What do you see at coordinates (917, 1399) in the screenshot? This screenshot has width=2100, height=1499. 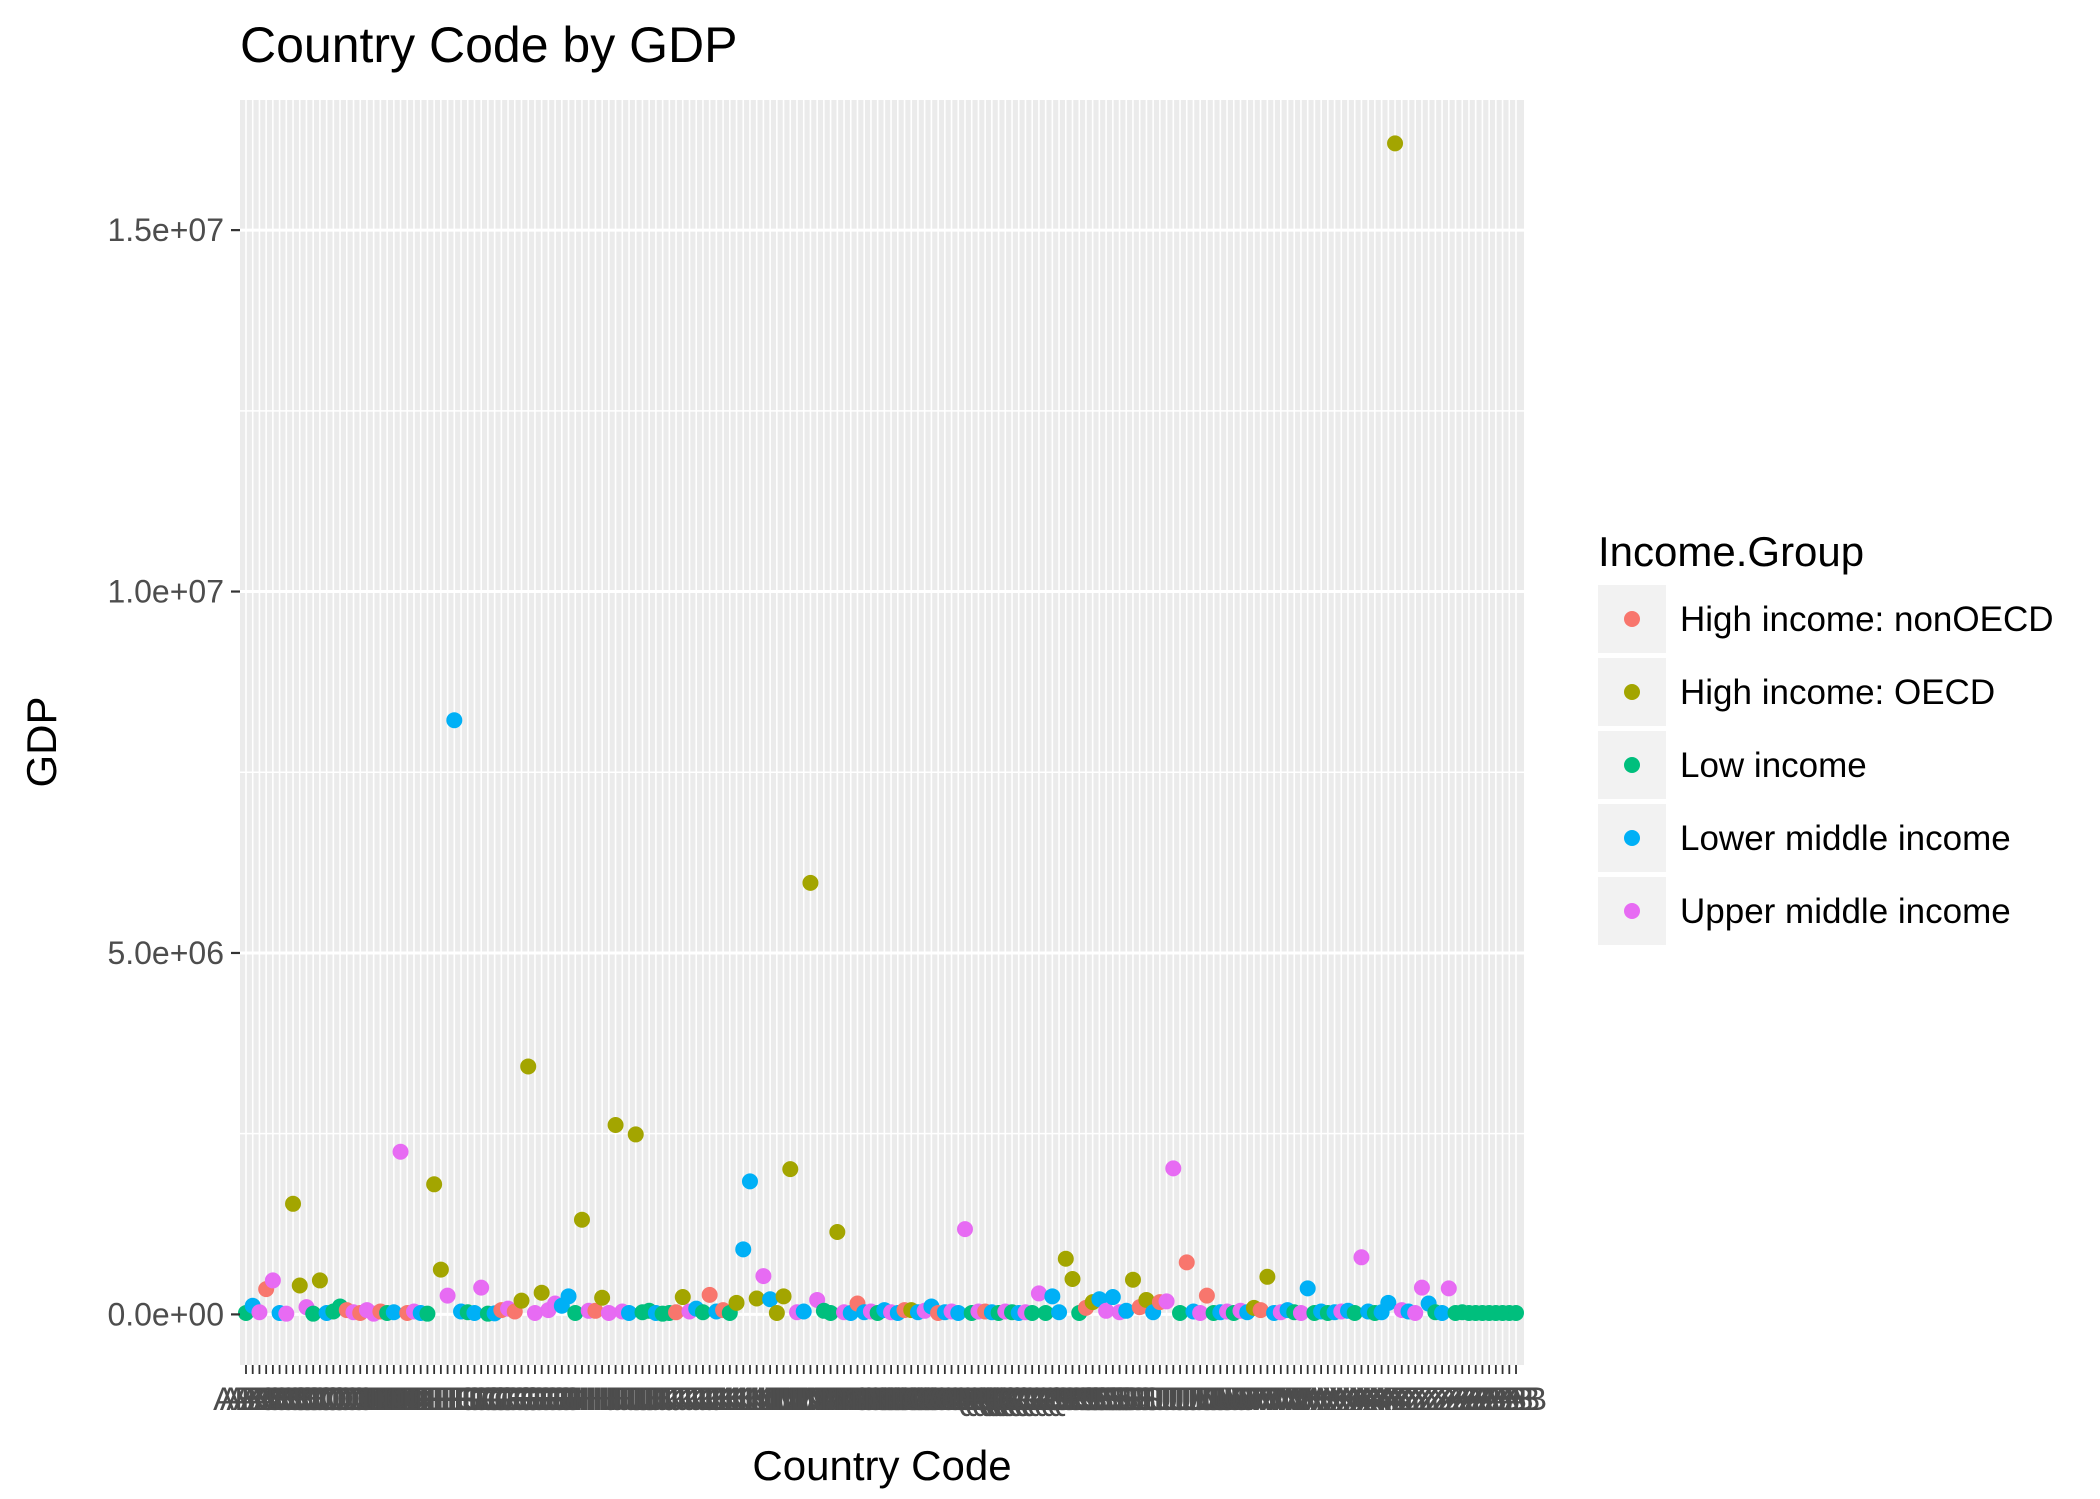 I see `x-tick-label: NOP` at bounding box center [917, 1399].